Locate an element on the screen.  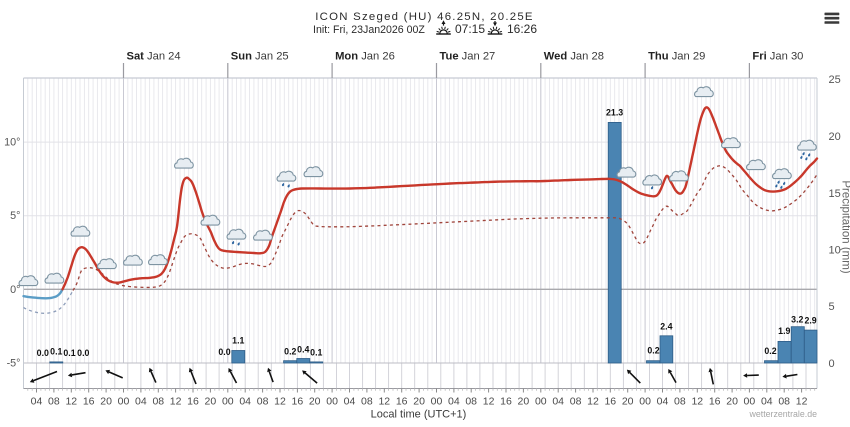
svg-text: Wed Jan 28 is located at coordinates (574, 57).